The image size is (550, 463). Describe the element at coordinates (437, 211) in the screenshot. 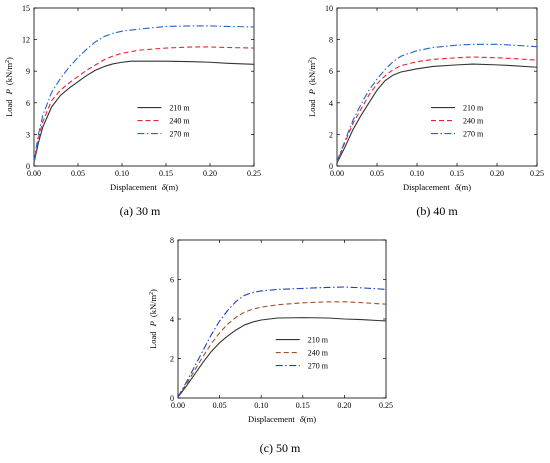

I see `panel-caption: (b) 40 m` at that location.